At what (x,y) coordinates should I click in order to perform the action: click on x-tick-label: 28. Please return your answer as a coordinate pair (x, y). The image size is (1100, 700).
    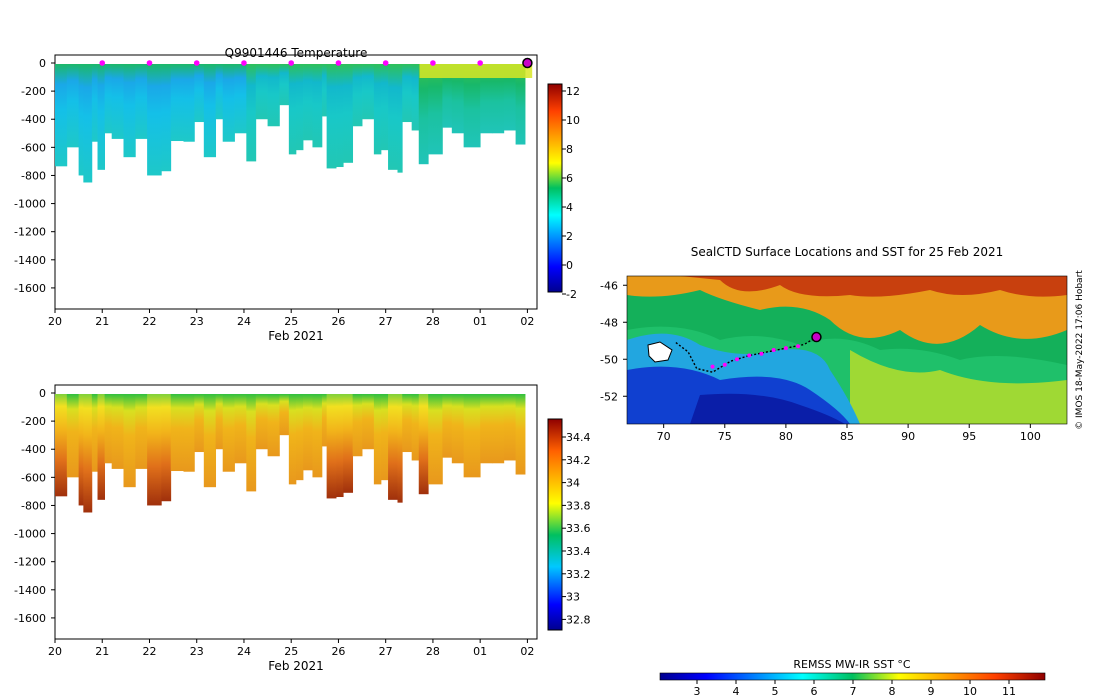
    Looking at the image, I should click on (433, 321).